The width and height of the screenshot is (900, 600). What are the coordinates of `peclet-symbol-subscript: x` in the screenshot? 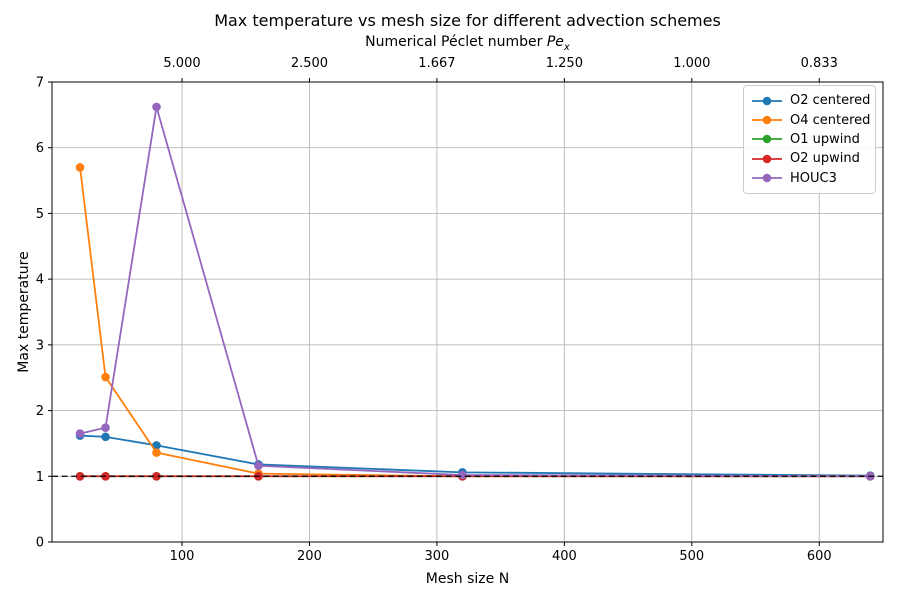 It's located at (566, 47).